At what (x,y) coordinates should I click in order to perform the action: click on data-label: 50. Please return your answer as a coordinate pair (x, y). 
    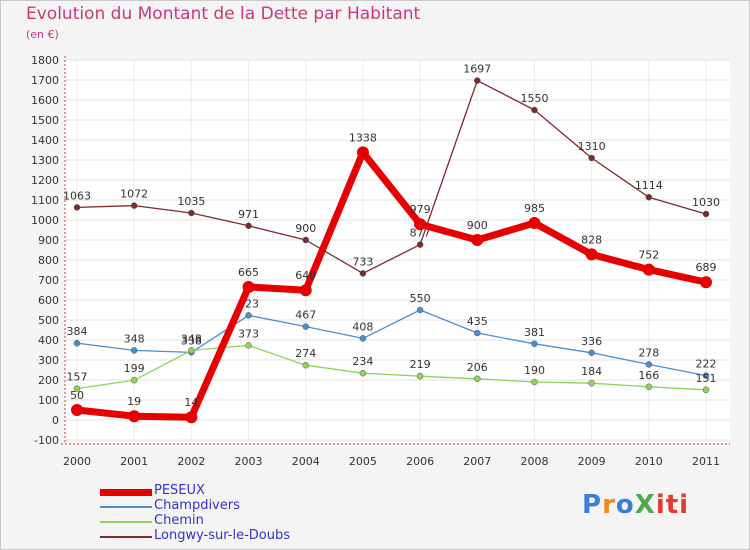
    Looking at the image, I should click on (77, 395).